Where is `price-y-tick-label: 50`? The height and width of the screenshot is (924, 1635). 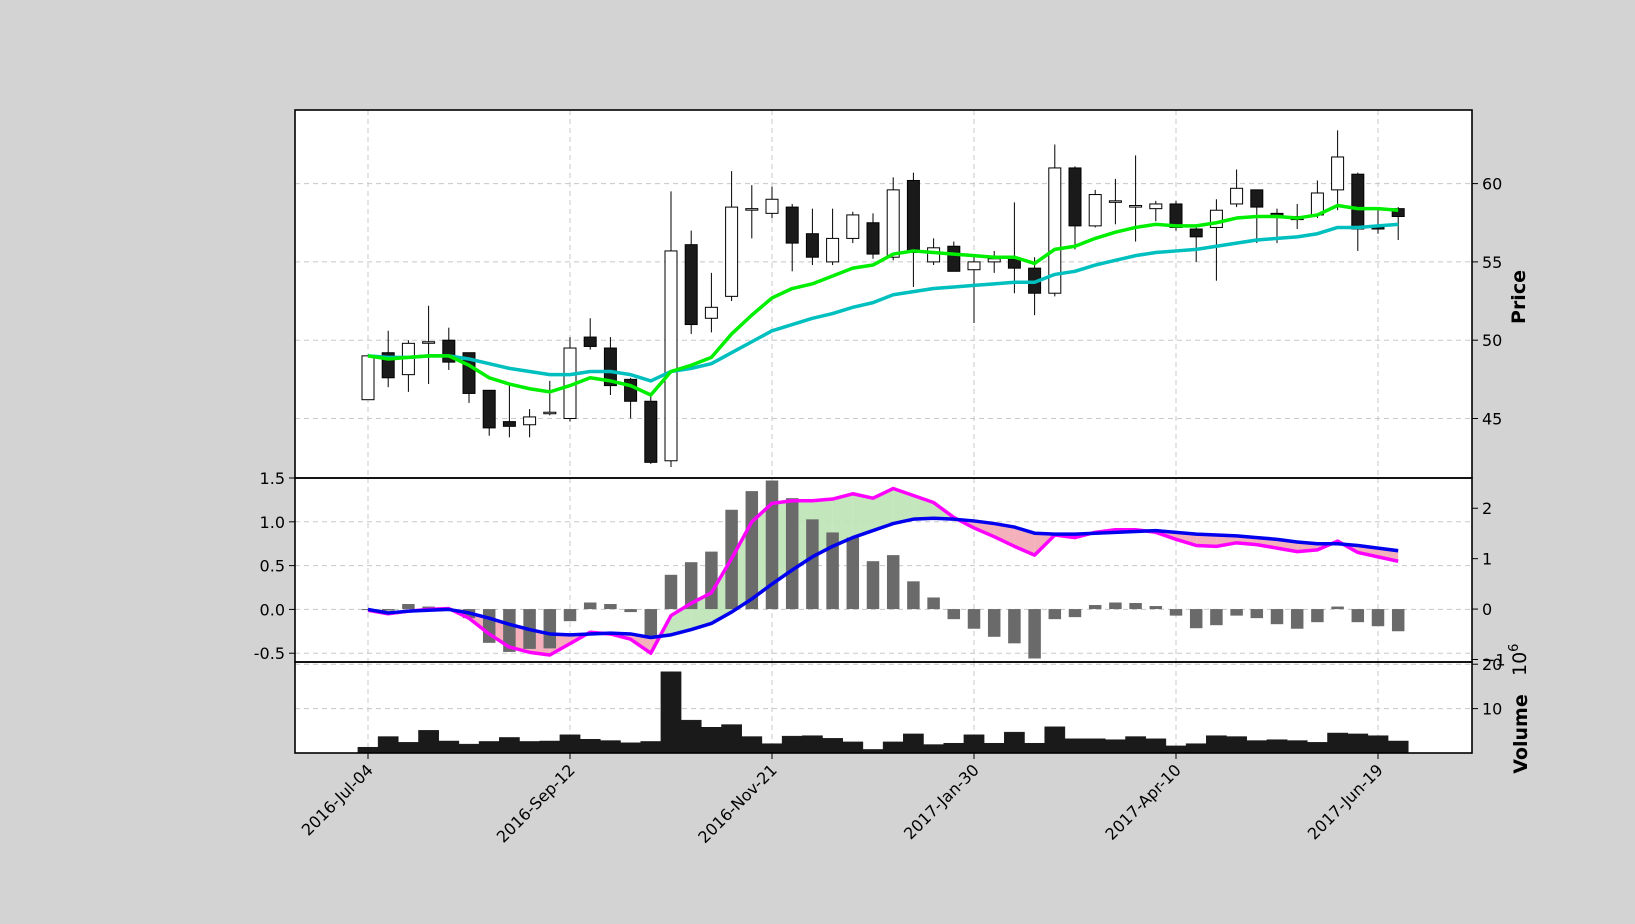 price-y-tick-label: 50 is located at coordinates (1492, 340).